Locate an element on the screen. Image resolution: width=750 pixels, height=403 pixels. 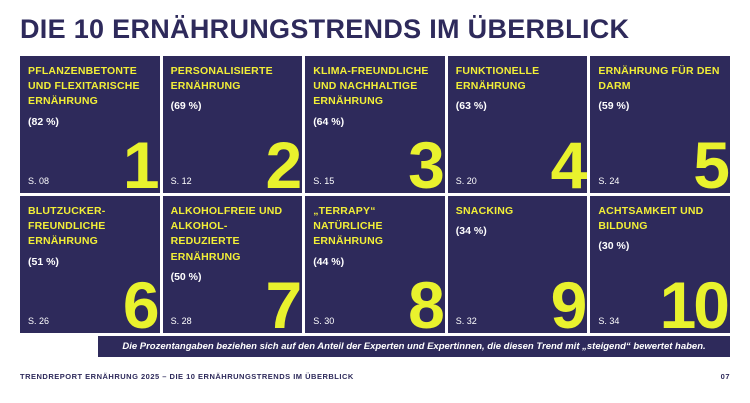
trend-rank: 6 is located at coordinates (141, 300).